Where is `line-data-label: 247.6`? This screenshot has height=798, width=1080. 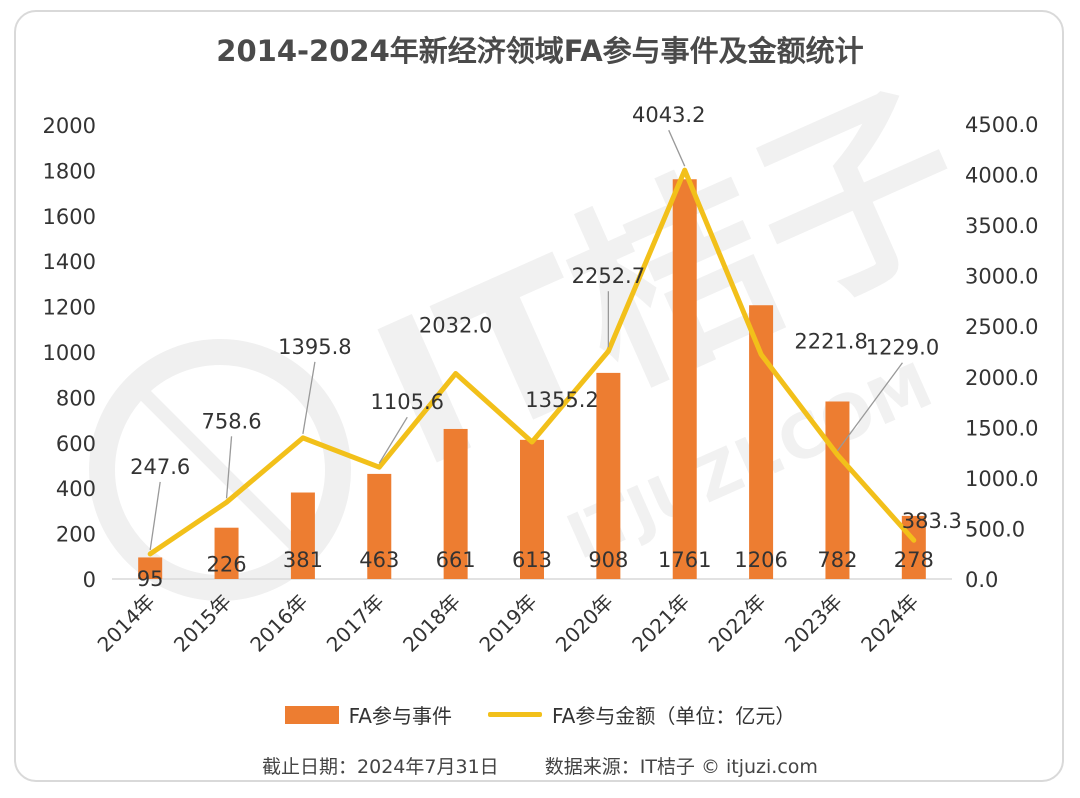 line-data-label: 247.6 is located at coordinates (160, 467).